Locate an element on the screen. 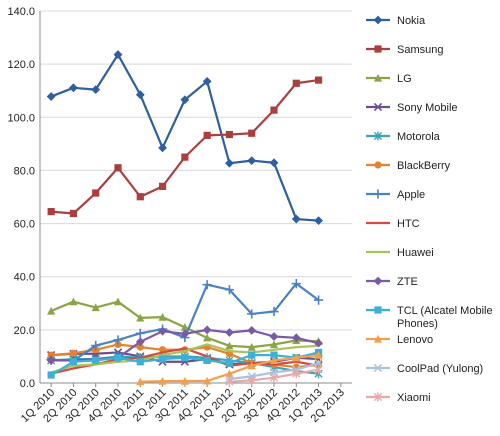  legend-item: Xiaomi is located at coordinates (398, 398).